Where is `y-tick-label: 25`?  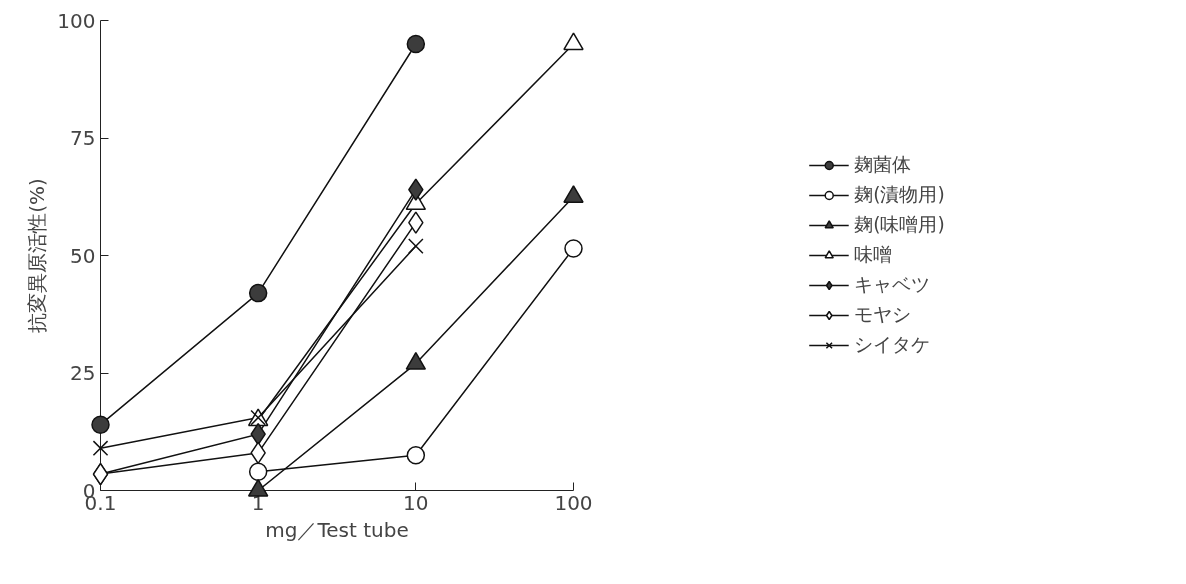 y-tick-label: 25 is located at coordinates (83, 373).